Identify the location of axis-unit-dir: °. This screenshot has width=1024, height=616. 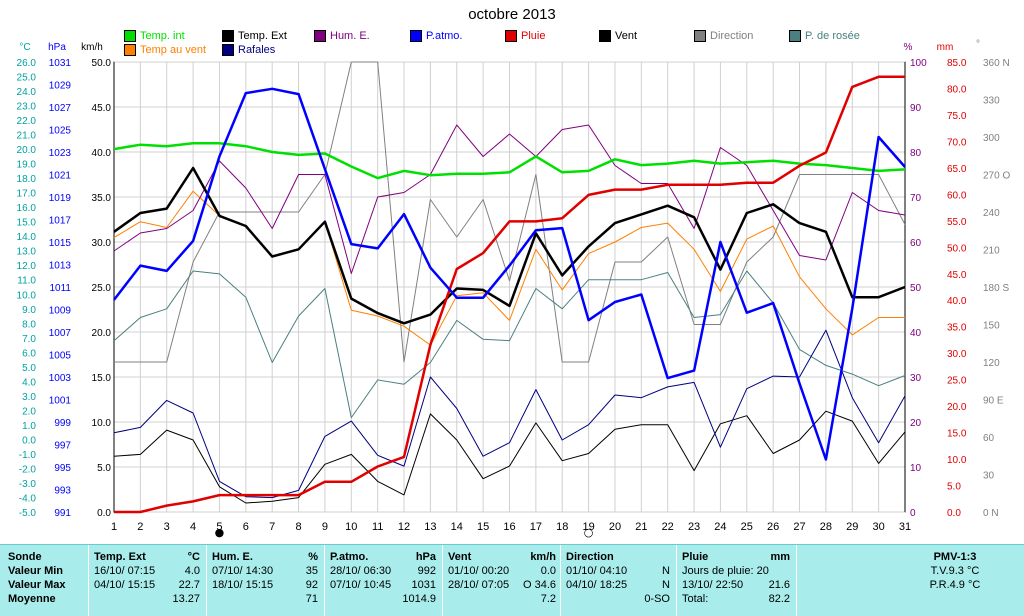
(978, 44).